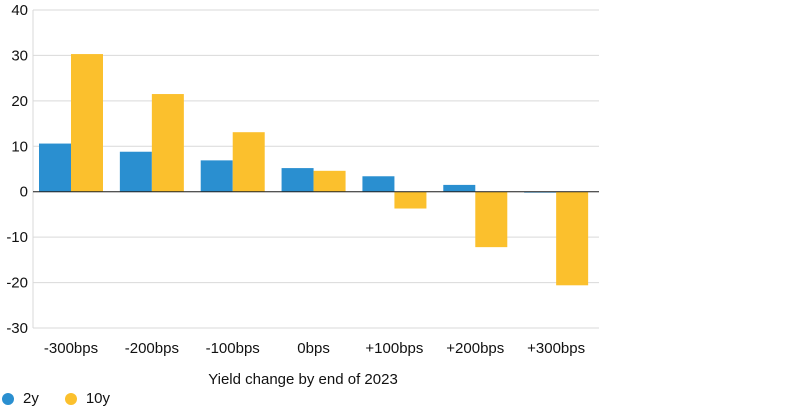 Image resolution: width=800 pixels, height=418 pixels. I want to click on y-tick-label: 30, so click(19, 55).